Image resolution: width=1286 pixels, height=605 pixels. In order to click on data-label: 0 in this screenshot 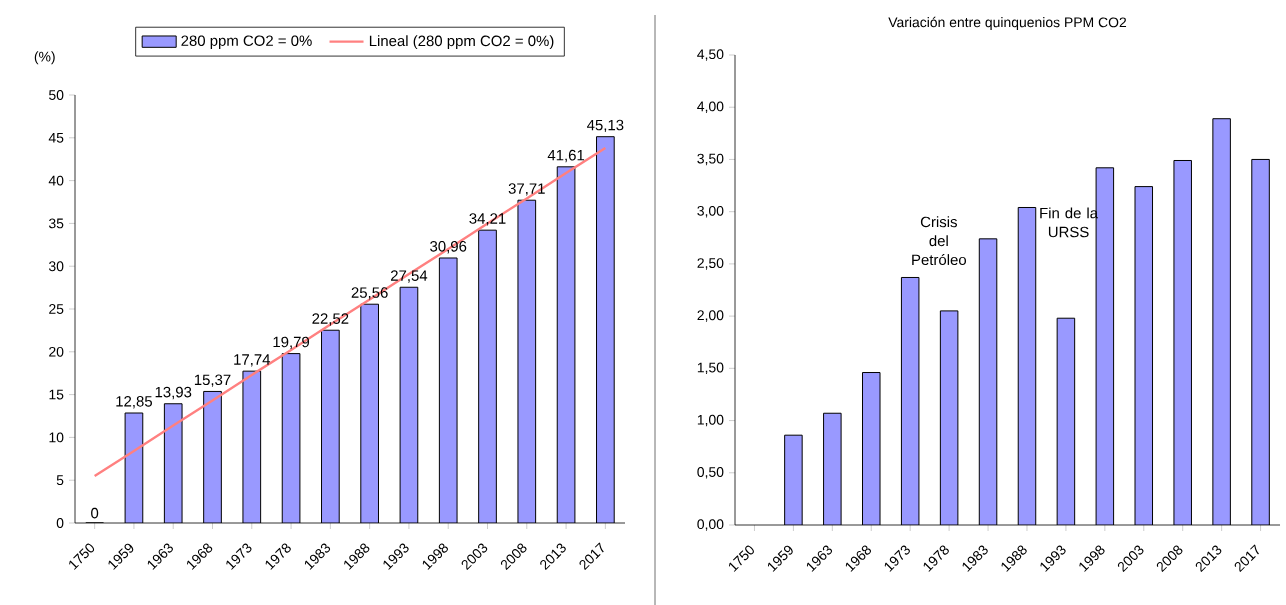, I will do `click(95, 513)`.